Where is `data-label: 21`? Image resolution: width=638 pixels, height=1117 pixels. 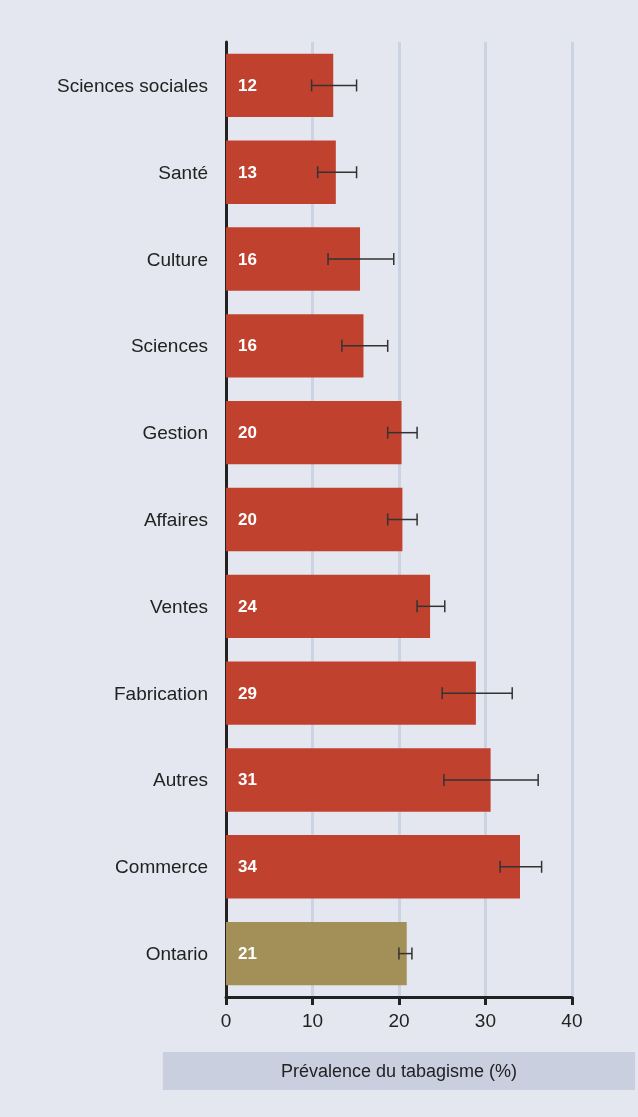 data-label: 21 is located at coordinates (247, 954).